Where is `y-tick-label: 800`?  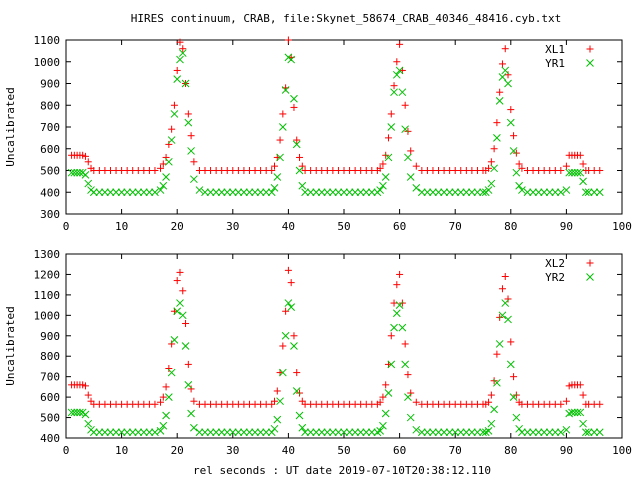 y-tick-label: 800 is located at coordinates (50, 356).